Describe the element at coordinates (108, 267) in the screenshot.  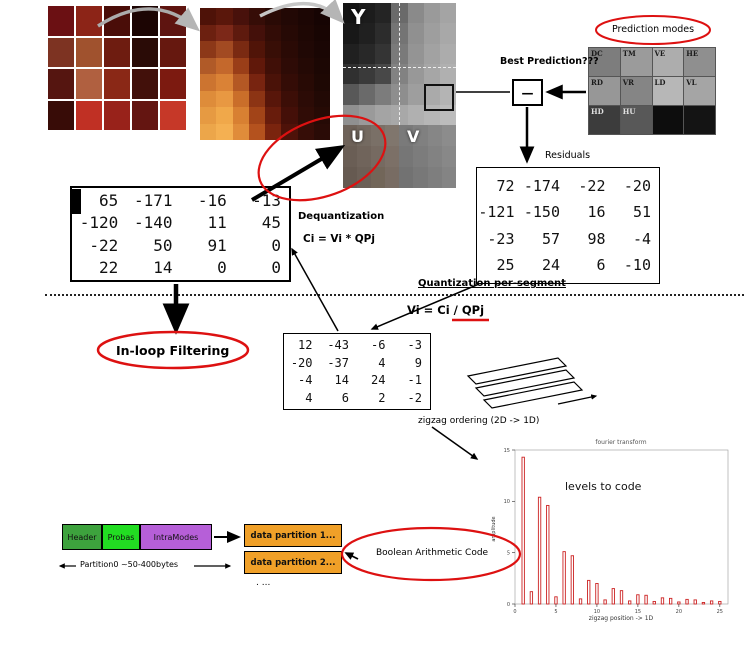
I see `matrix-cell: 22` at that location.